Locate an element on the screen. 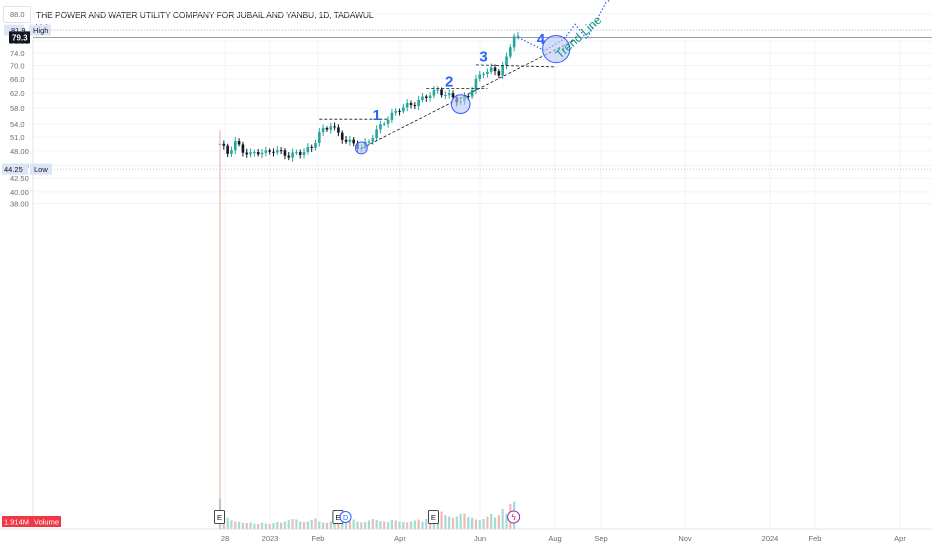  wave-label-3: 3 is located at coordinates (483, 57).